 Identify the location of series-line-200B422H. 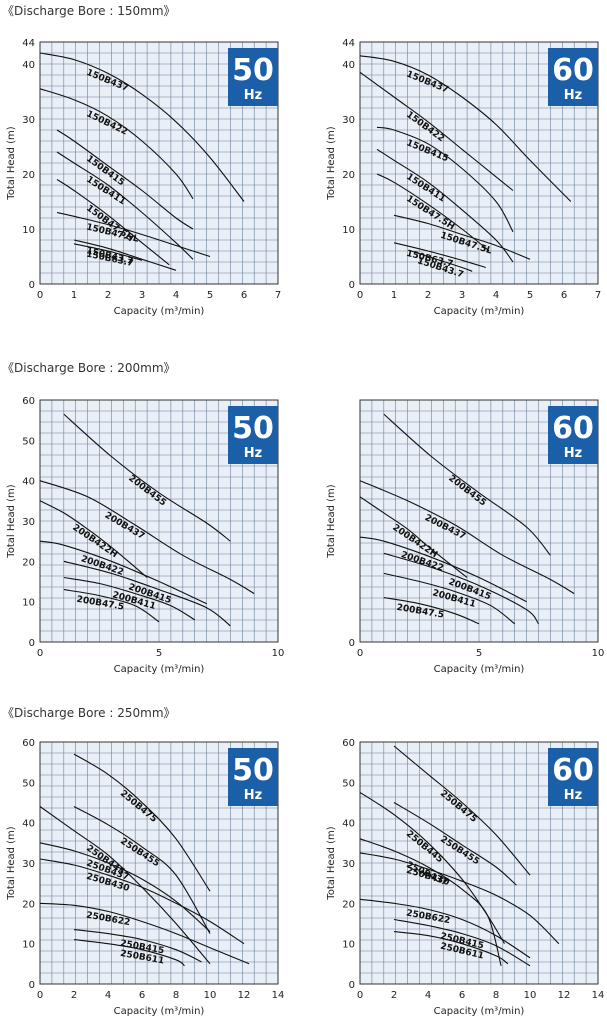
(413, 537).